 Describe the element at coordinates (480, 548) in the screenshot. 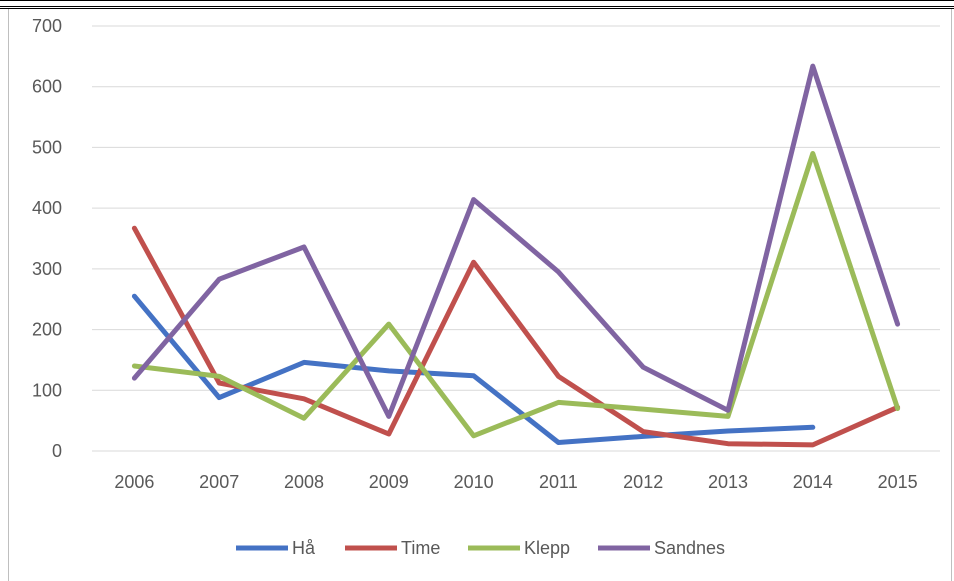

I see `legend: Hå Time Klepp Sandnes` at that location.